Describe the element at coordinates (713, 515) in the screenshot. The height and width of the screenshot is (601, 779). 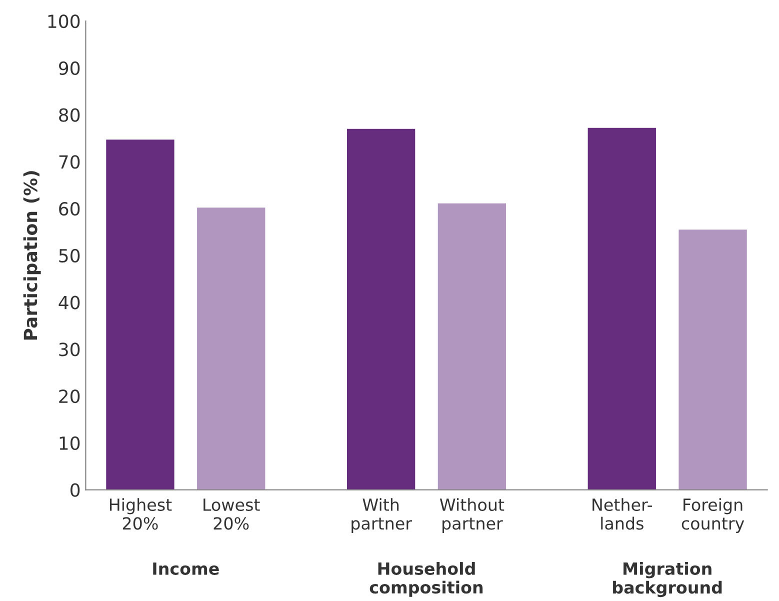
I see `x-tick-label: Foreign country` at that location.